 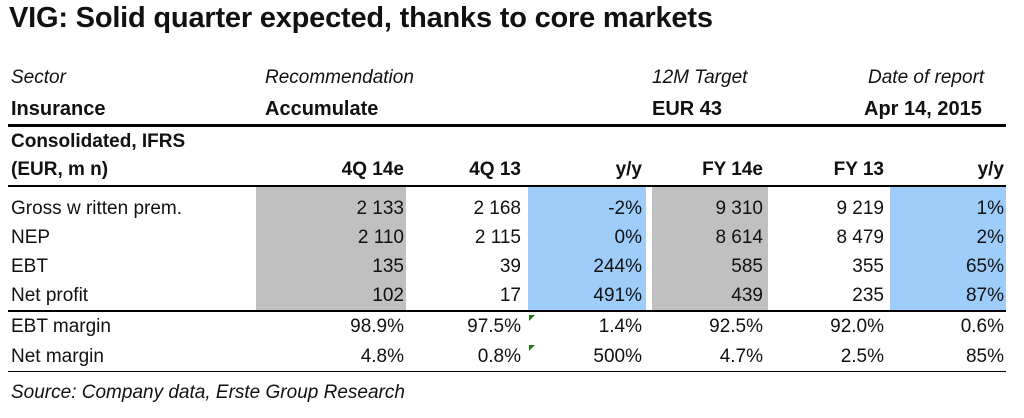 I want to click on table-row: Net margin 4.8% 0.8% 500% 4.7% 2.5% 85%, so click(x=512, y=356).